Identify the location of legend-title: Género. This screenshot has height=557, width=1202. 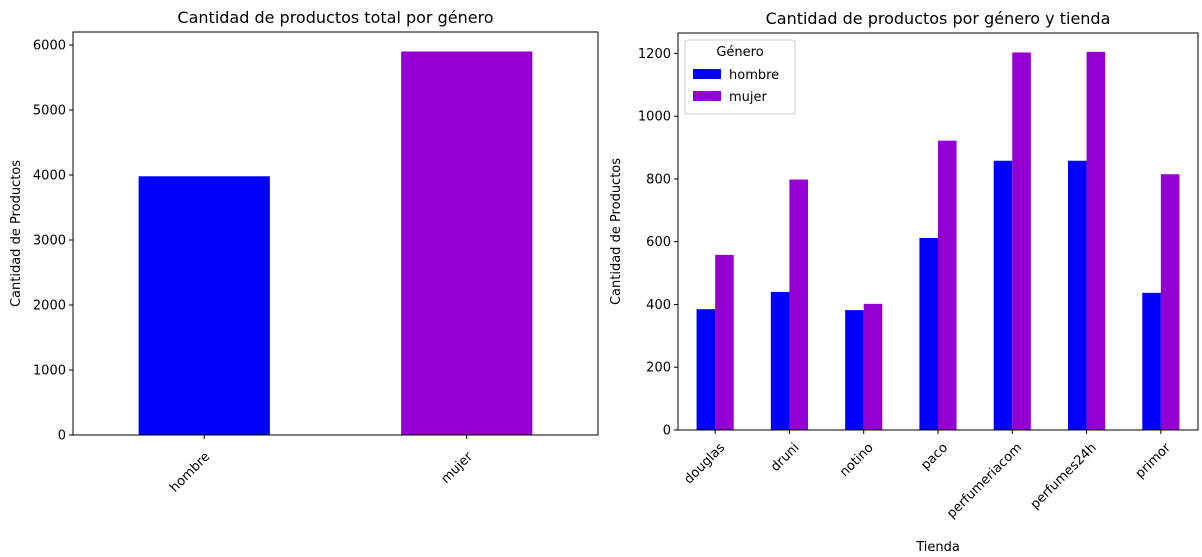
(739, 52).